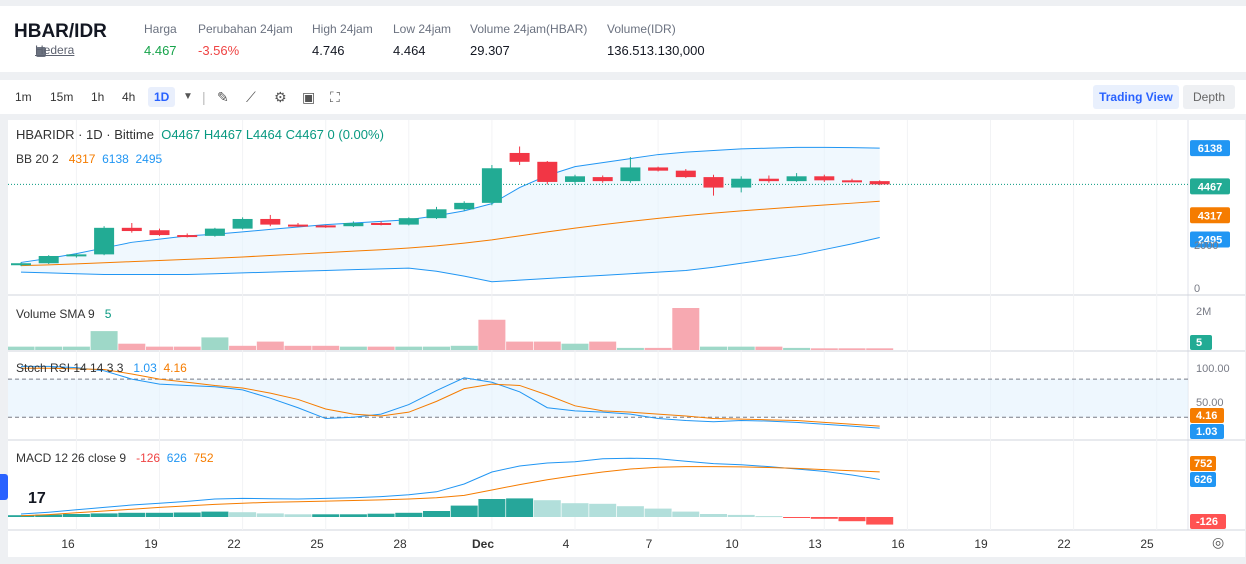 Image resolution: width=1246 pixels, height=564 pixels. Describe the element at coordinates (219, 50) in the screenshot. I see `stat-value: -3.56%` at that location.